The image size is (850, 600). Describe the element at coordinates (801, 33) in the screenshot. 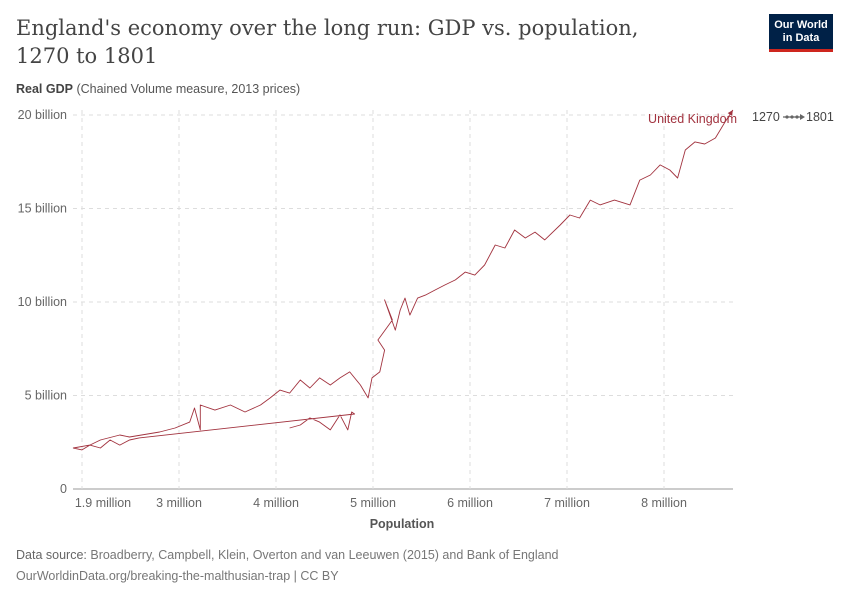

I see `owid-logo: Our World in Data` at that location.